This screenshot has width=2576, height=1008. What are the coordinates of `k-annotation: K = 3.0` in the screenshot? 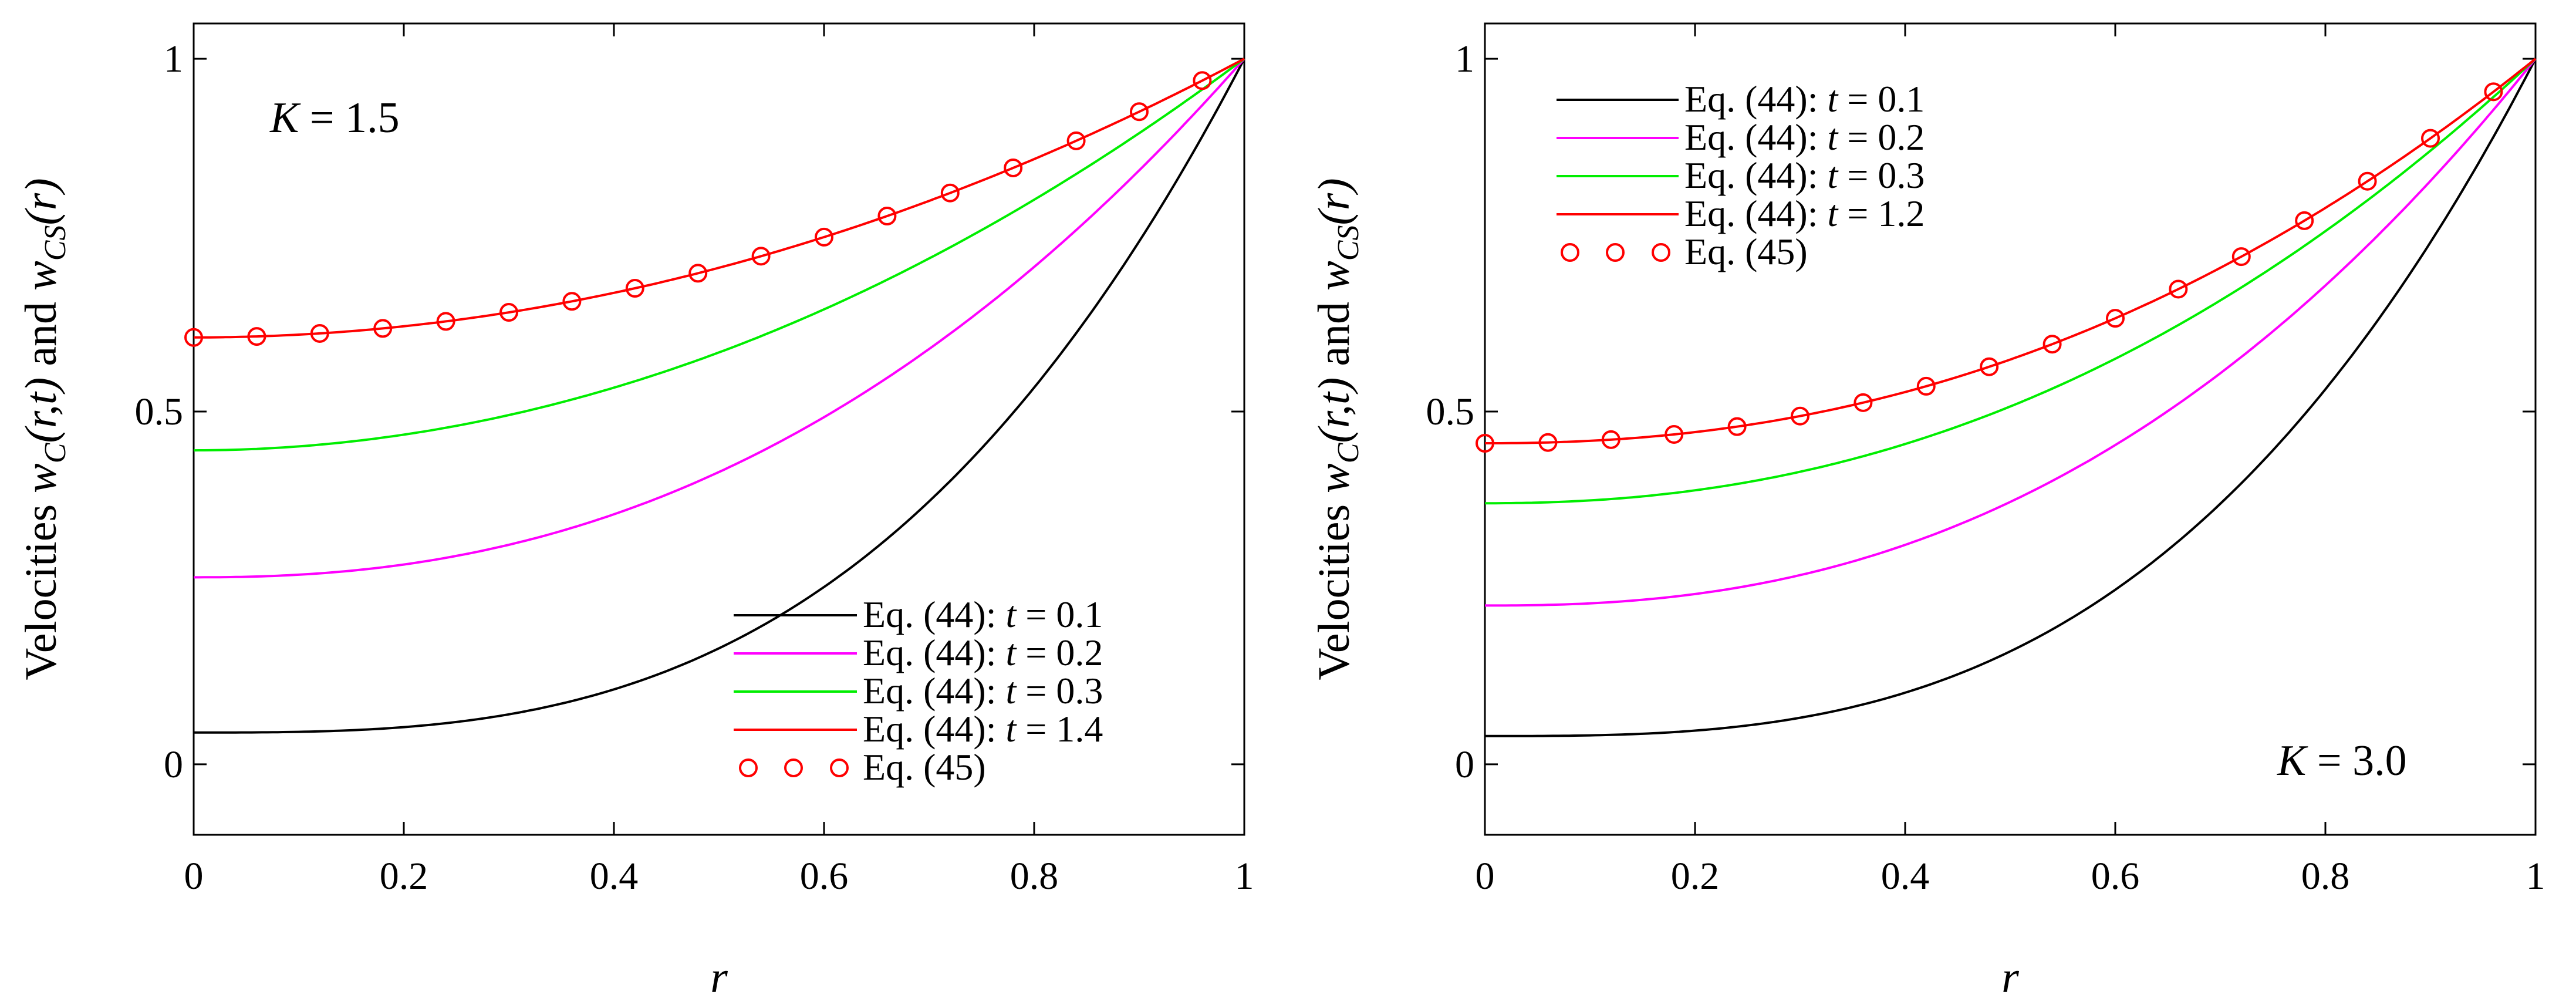 It's located at (2342, 761).